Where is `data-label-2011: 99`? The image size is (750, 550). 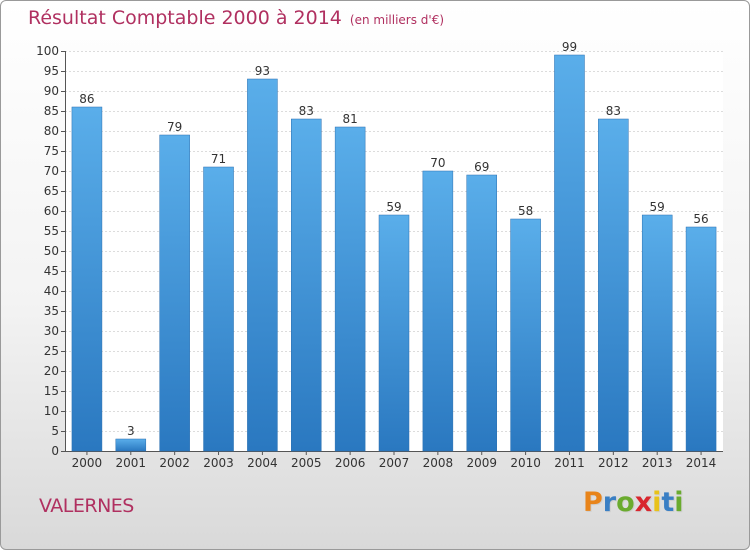
data-label-2011: 99 is located at coordinates (569, 47).